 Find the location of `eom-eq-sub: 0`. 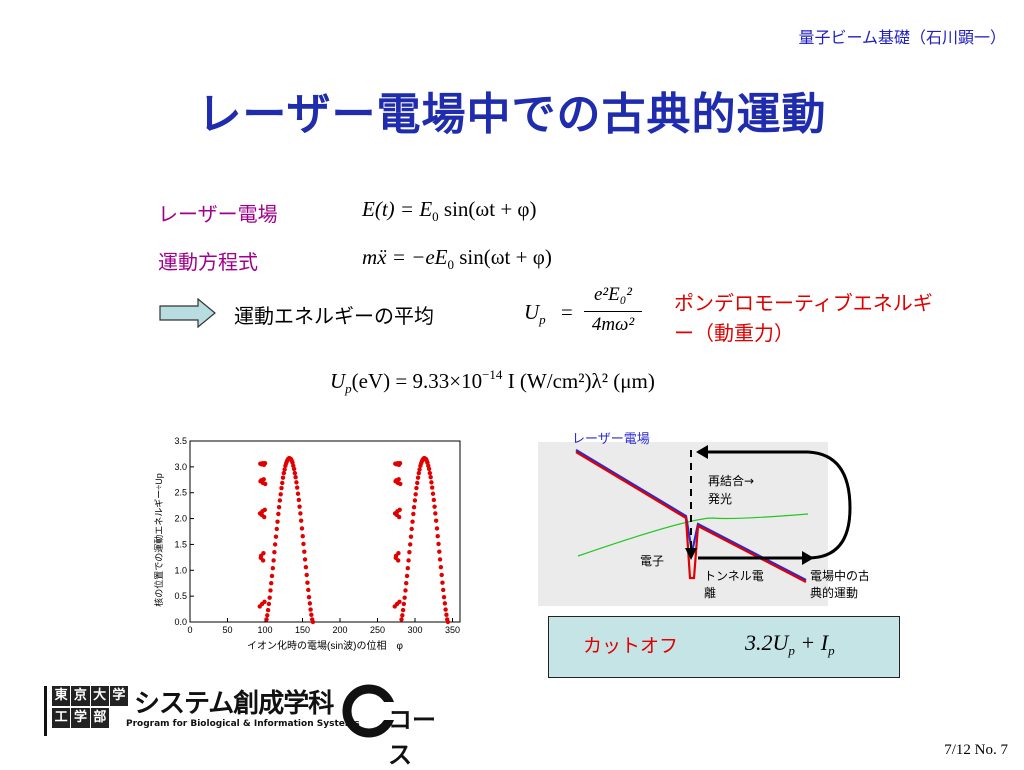

eom-eq-sub: 0 is located at coordinates (450, 264).